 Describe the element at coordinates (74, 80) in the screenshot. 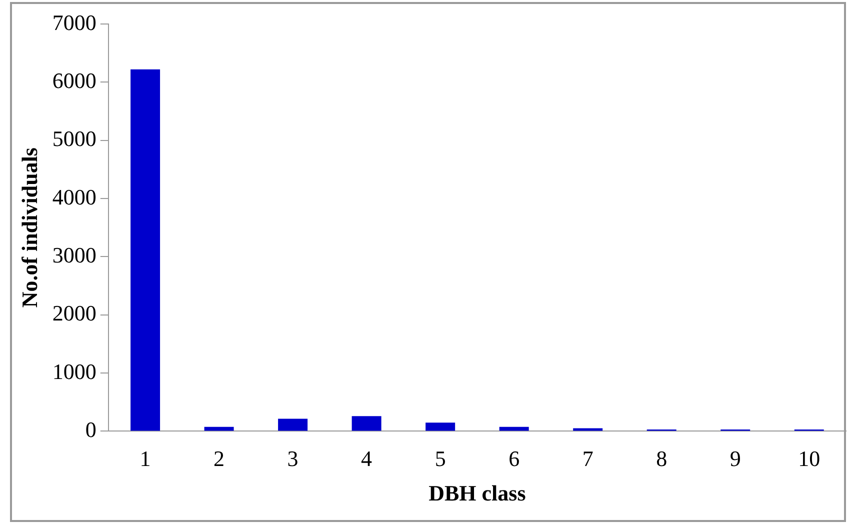

I see `y-tick-label: 6000` at that location.